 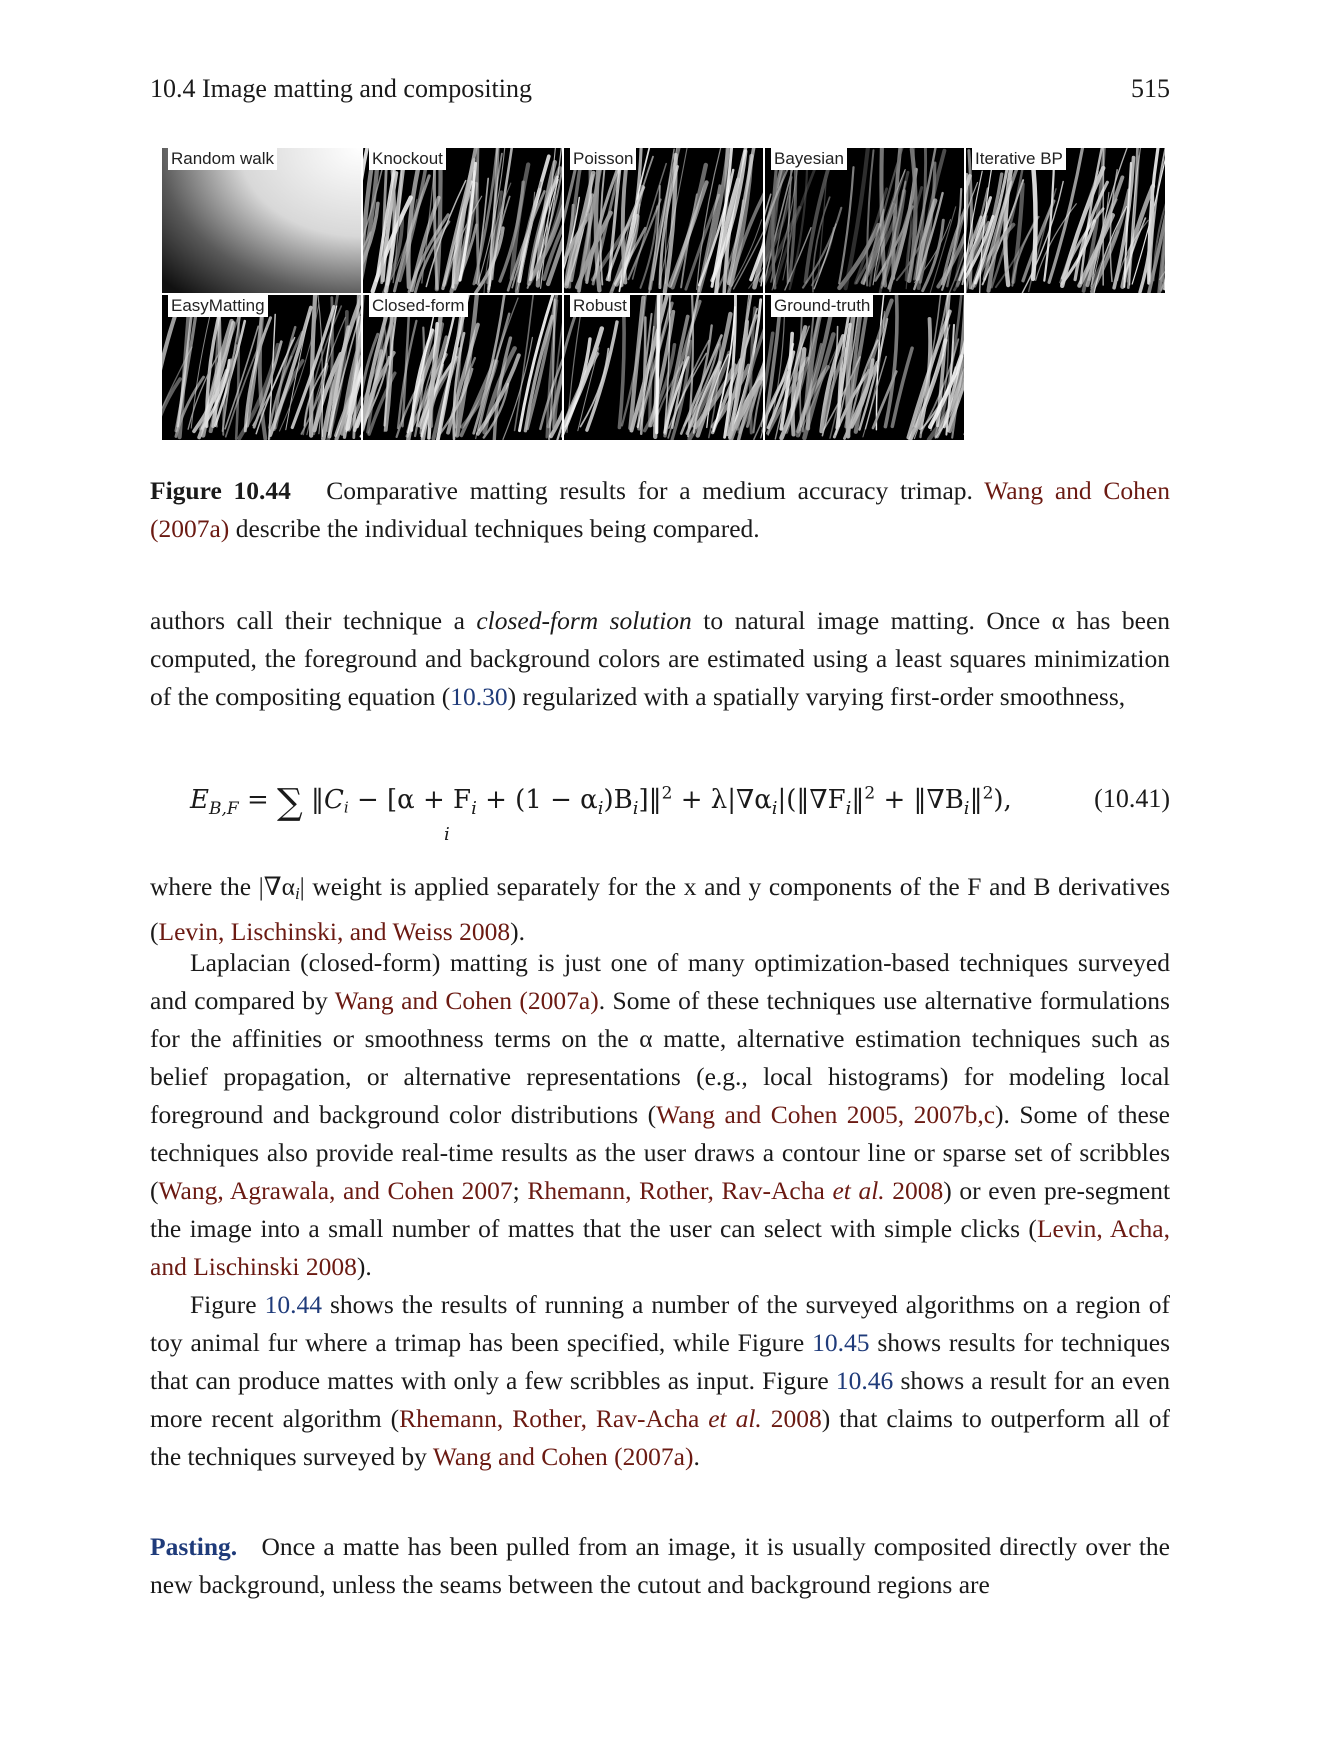 I want to click on matte-panel-poisson: Poisson, so click(x=663, y=220).